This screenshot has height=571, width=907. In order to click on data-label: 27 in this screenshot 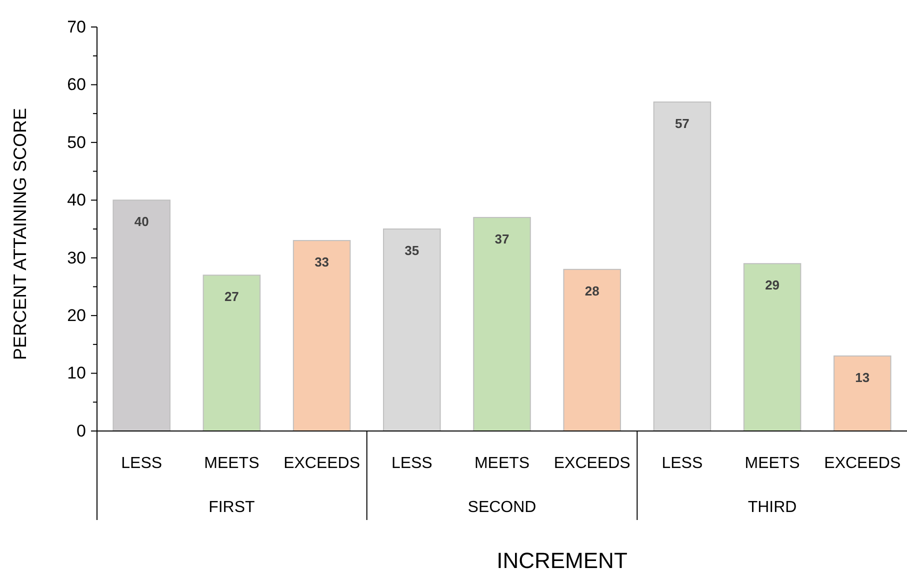, I will do `click(231, 296)`.